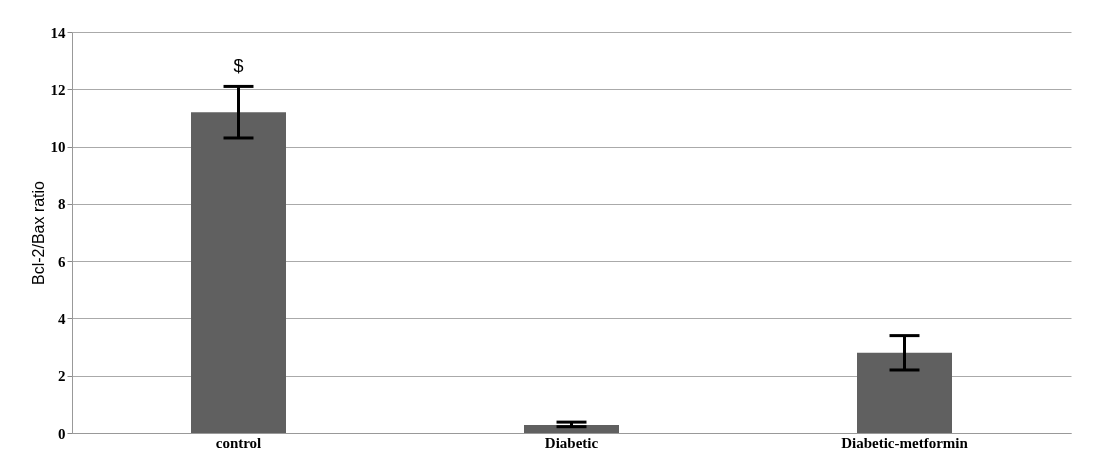  I want to click on y-tick-label: 8, so click(62, 204).